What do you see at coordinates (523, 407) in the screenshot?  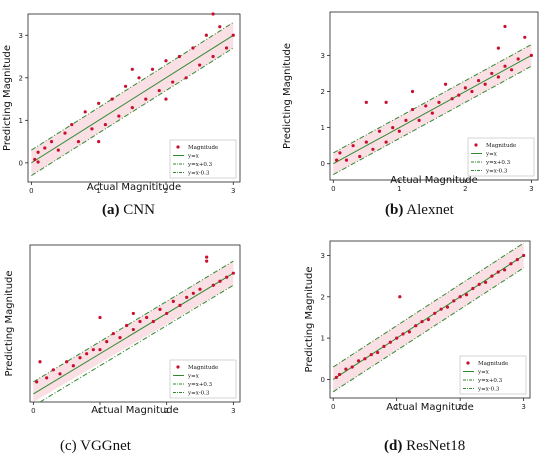 I see `x-tick-label: 3` at bounding box center [523, 407].